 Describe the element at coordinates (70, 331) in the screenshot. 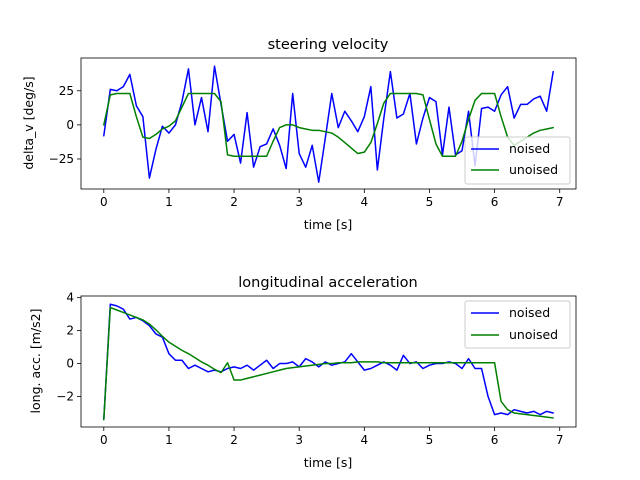

I see `y-tick-label: 2` at that location.